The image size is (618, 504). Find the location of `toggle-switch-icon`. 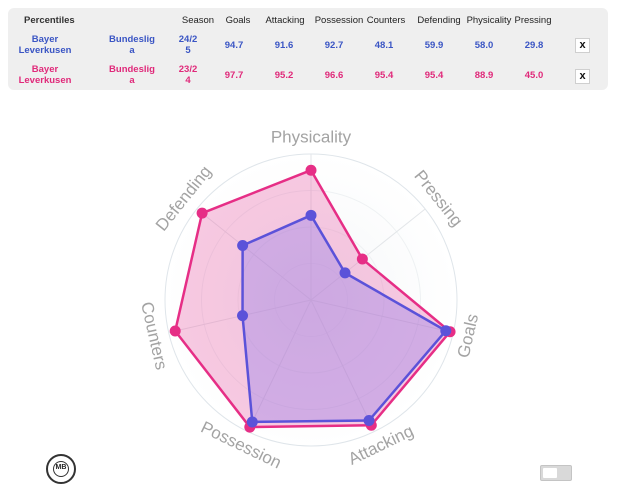

toggle-switch-icon is located at coordinates (556, 473).